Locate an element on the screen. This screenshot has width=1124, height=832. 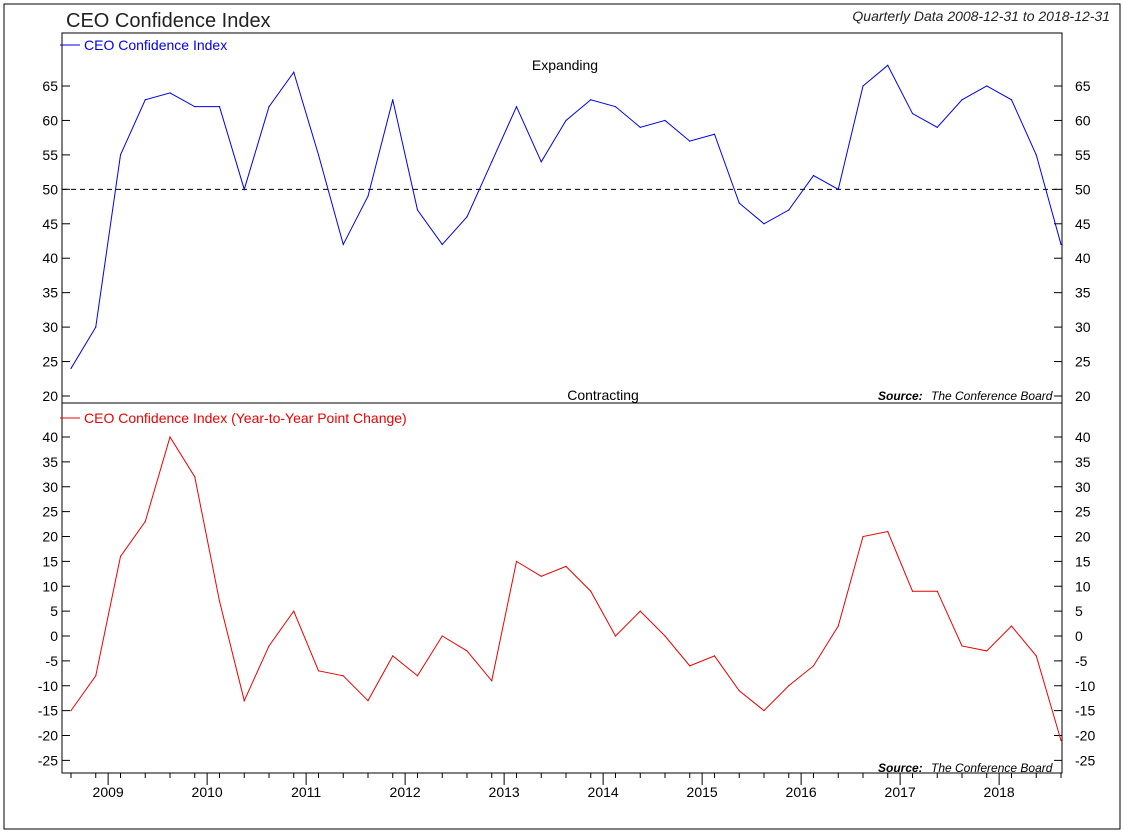
bottom-y-right-tick-label: -25 is located at coordinates (1085, 760).